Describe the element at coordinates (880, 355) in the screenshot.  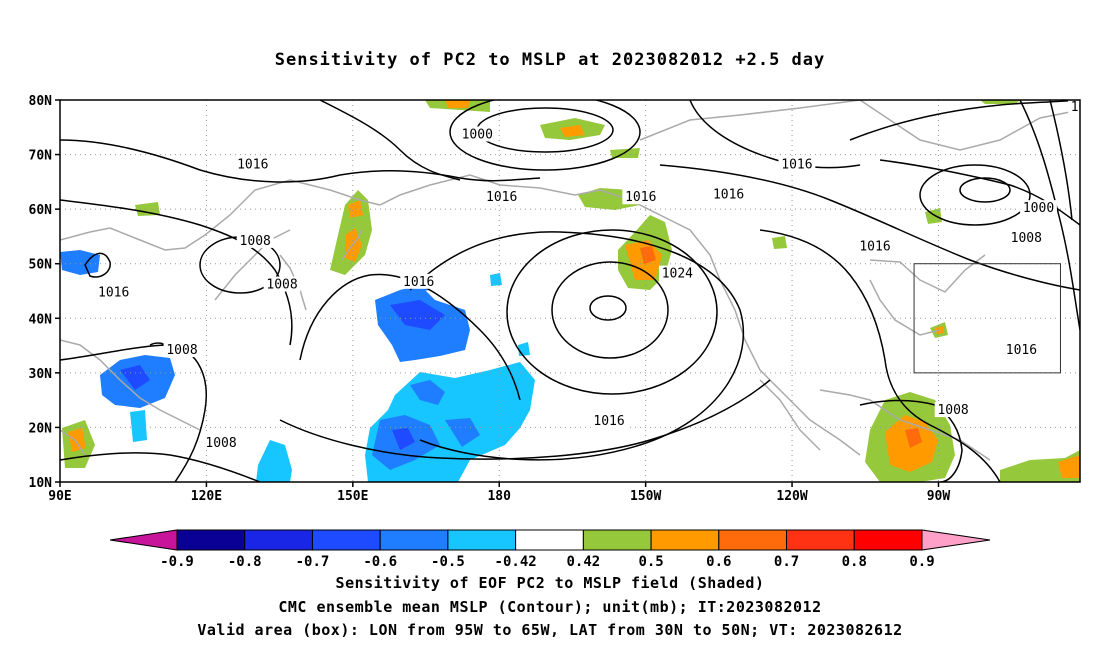
I see `contour-1016-east` at that location.